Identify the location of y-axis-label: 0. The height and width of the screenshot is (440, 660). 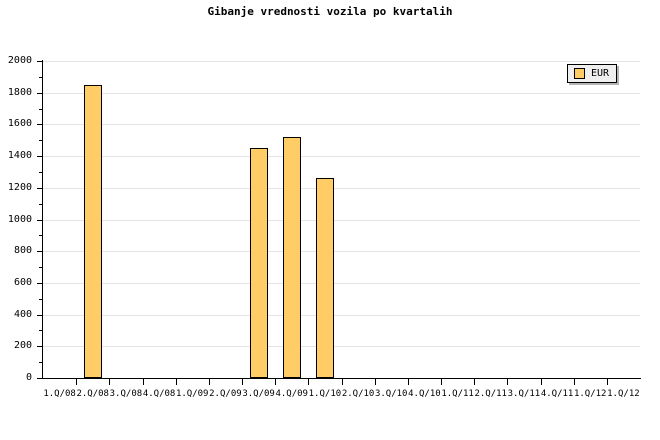
(28, 377).